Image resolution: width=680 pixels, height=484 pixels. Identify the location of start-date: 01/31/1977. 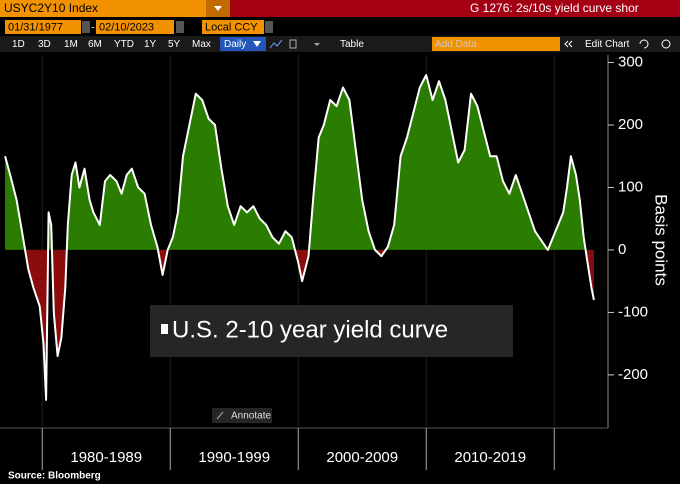
(35, 27).